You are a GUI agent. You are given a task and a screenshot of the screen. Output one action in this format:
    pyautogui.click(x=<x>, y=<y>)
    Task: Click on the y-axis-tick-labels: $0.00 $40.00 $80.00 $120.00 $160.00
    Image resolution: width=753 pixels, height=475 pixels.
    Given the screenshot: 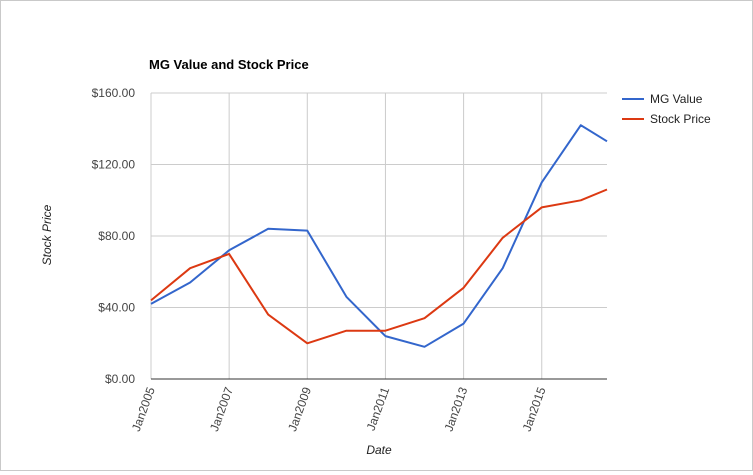 What is the action you would take?
    pyautogui.click(x=114, y=236)
    